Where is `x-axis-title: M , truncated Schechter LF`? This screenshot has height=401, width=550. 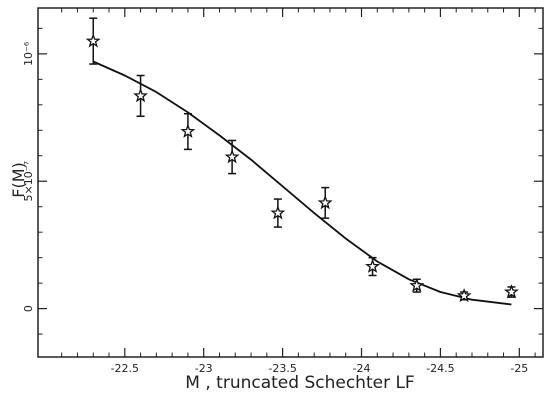
x-axis-title: M , truncated Schechter LF is located at coordinates (299, 383).